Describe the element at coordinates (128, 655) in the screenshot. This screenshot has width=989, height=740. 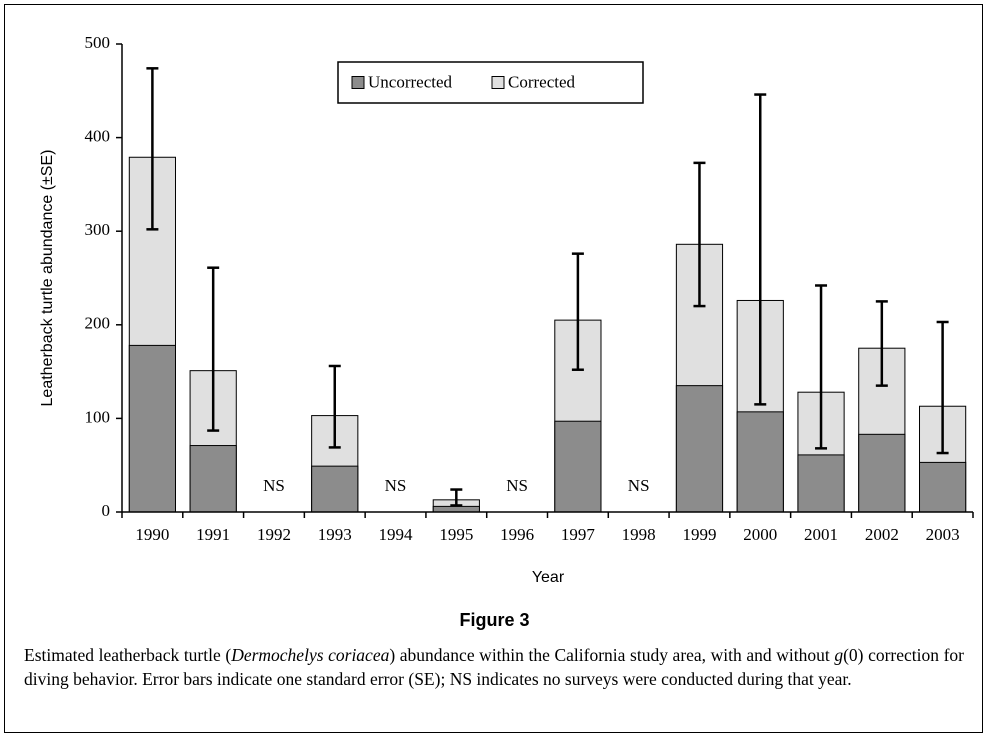
I see `caption-text: Estimated leatherback turtle (` at that location.